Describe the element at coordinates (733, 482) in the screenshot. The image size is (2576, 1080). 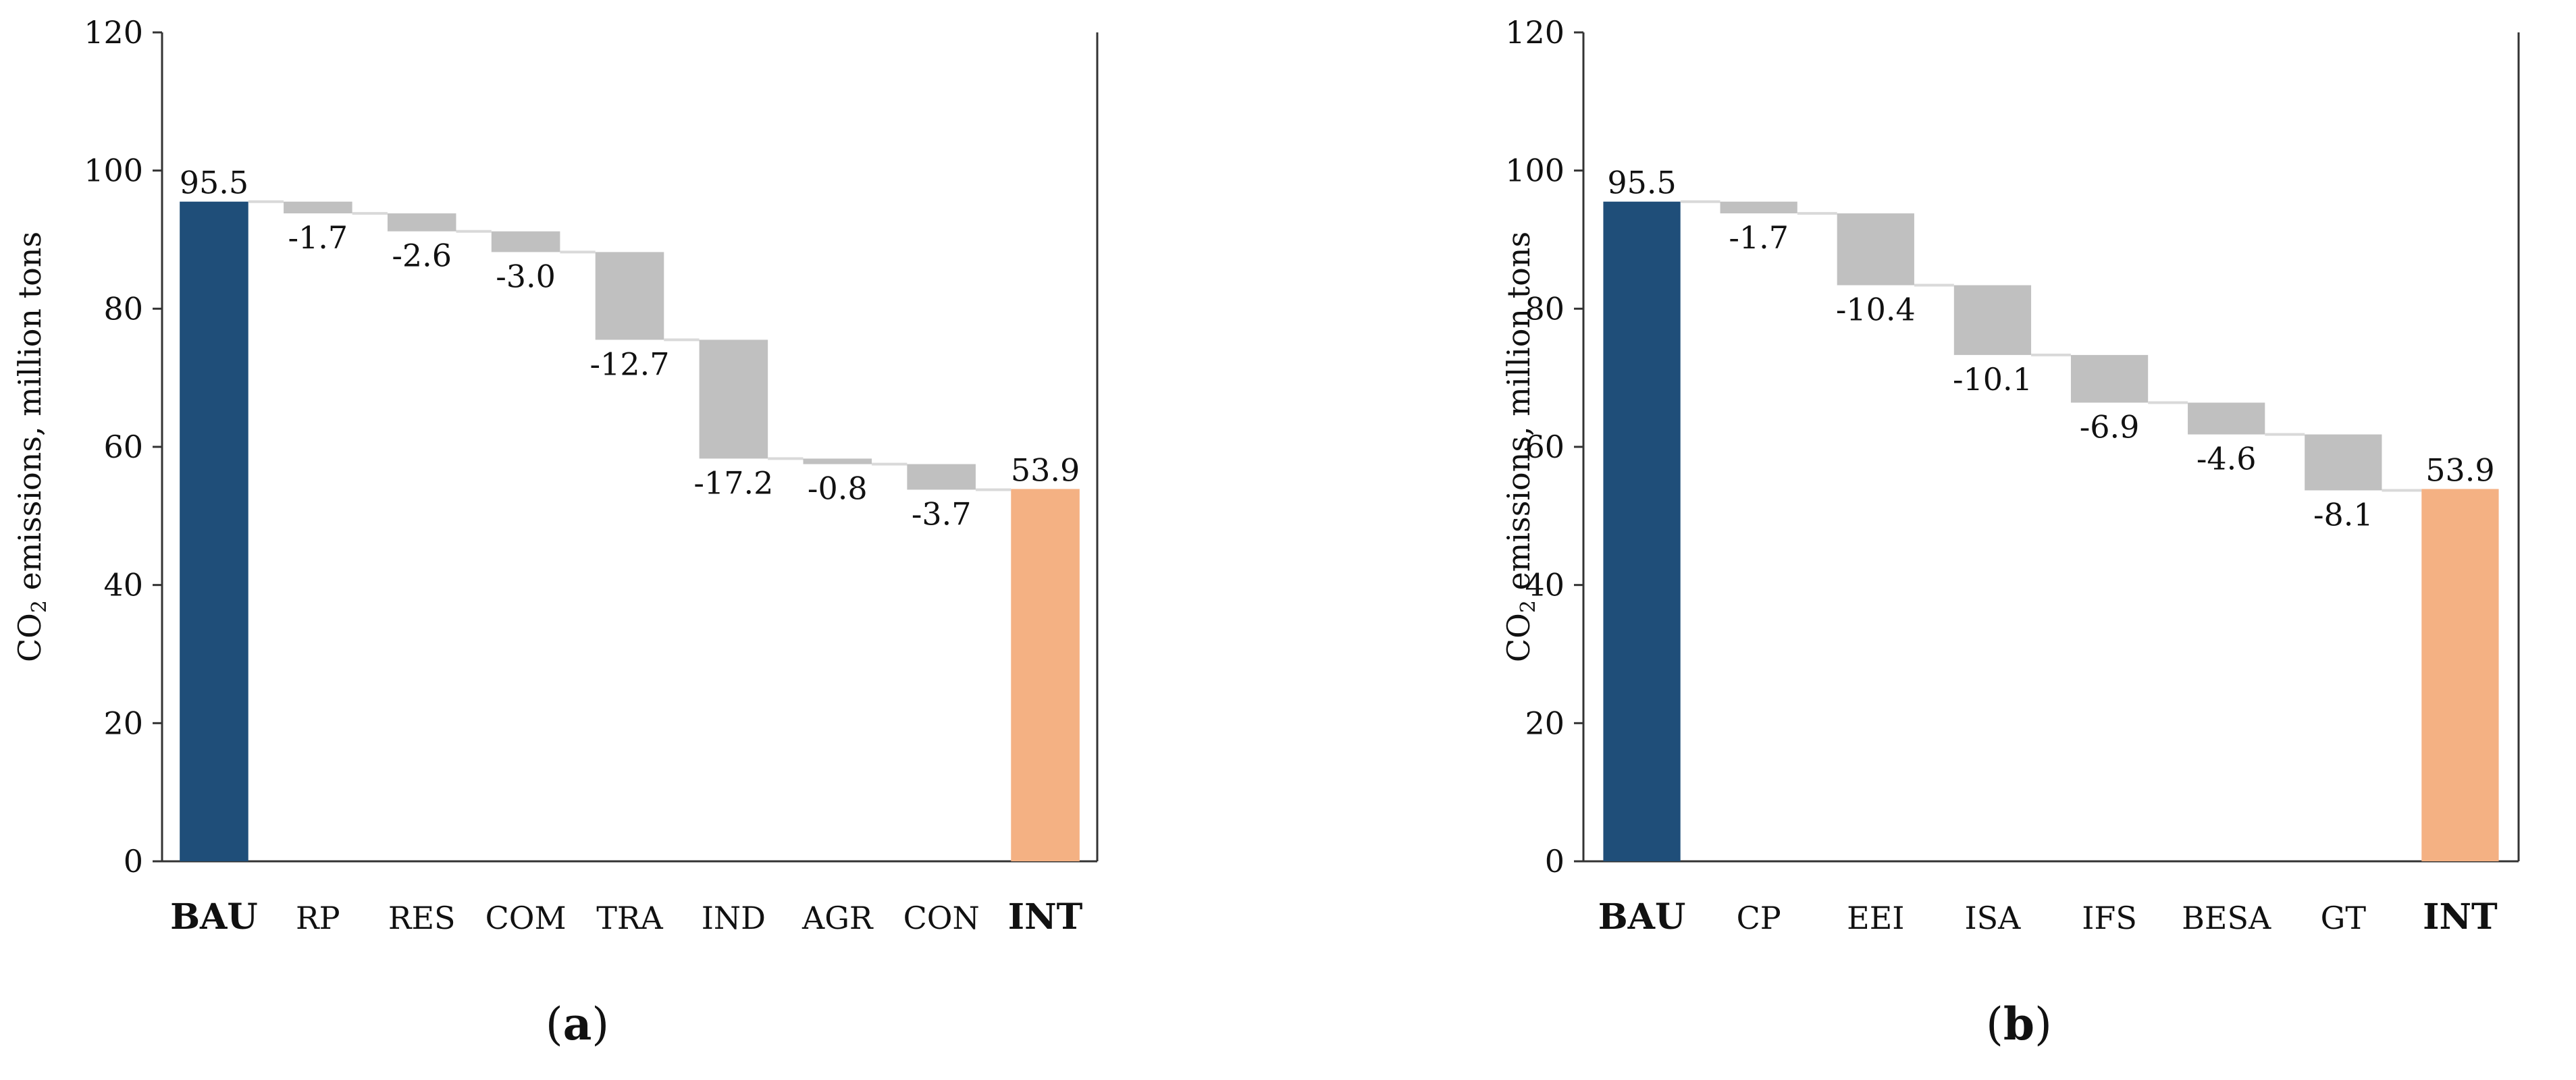
I see `data-label: -17.2` at that location.